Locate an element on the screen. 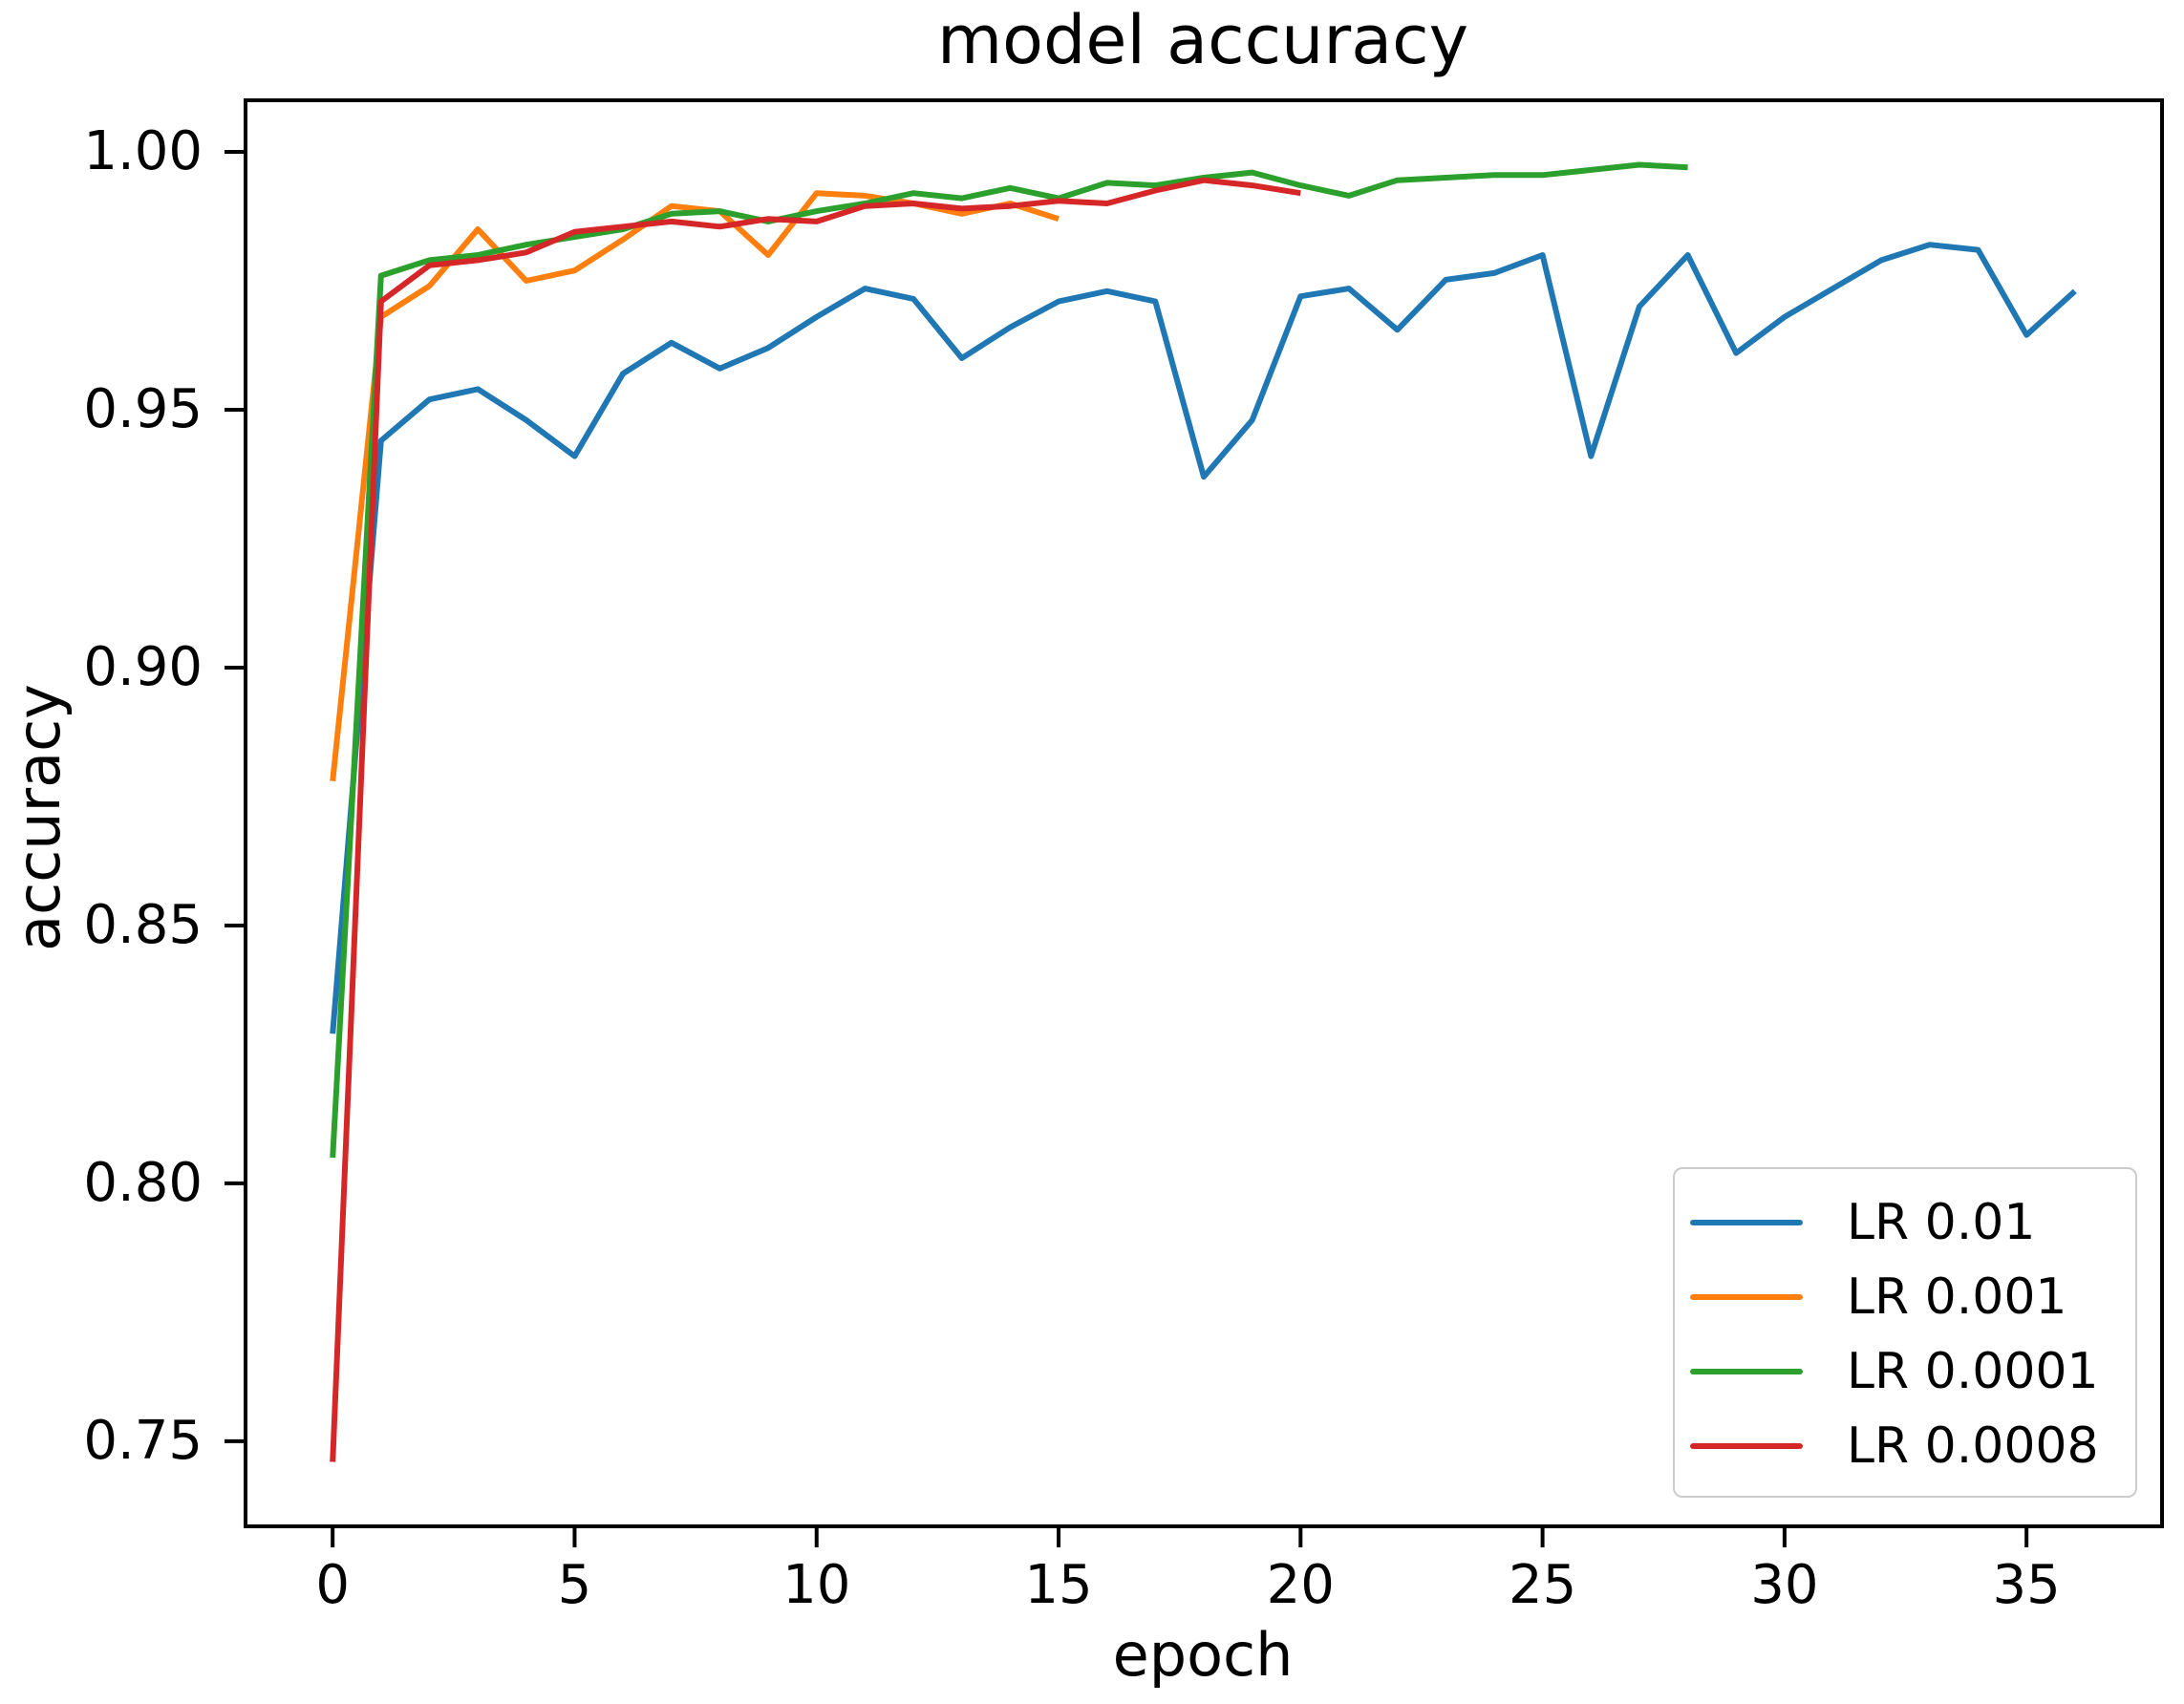 The height and width of the screenshot is (1704, 2184). y-axis-label: accuracy is located at coordinates (39, 817).